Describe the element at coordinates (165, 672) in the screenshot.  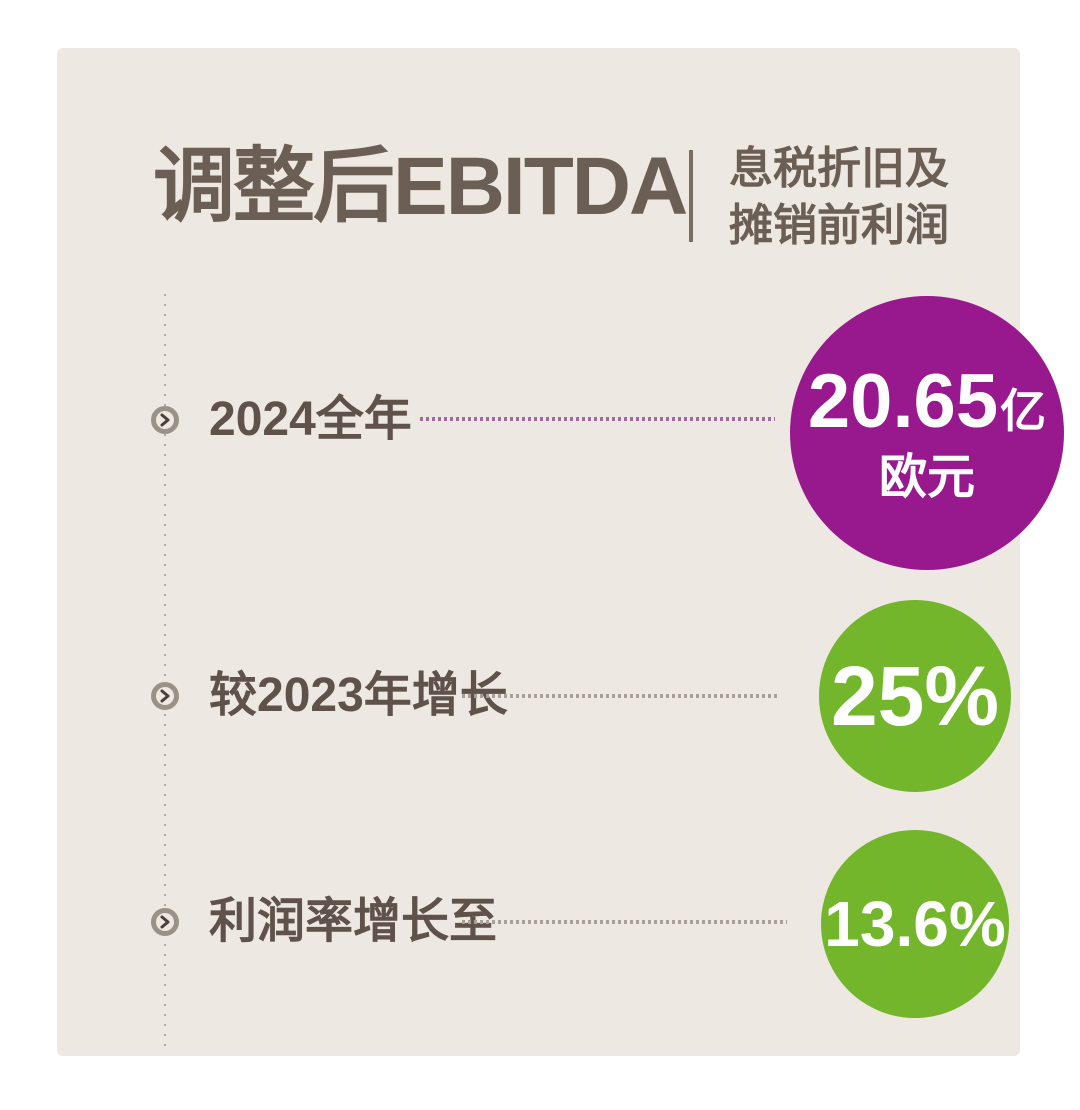
I see `timeline-dotted-line` at that location.